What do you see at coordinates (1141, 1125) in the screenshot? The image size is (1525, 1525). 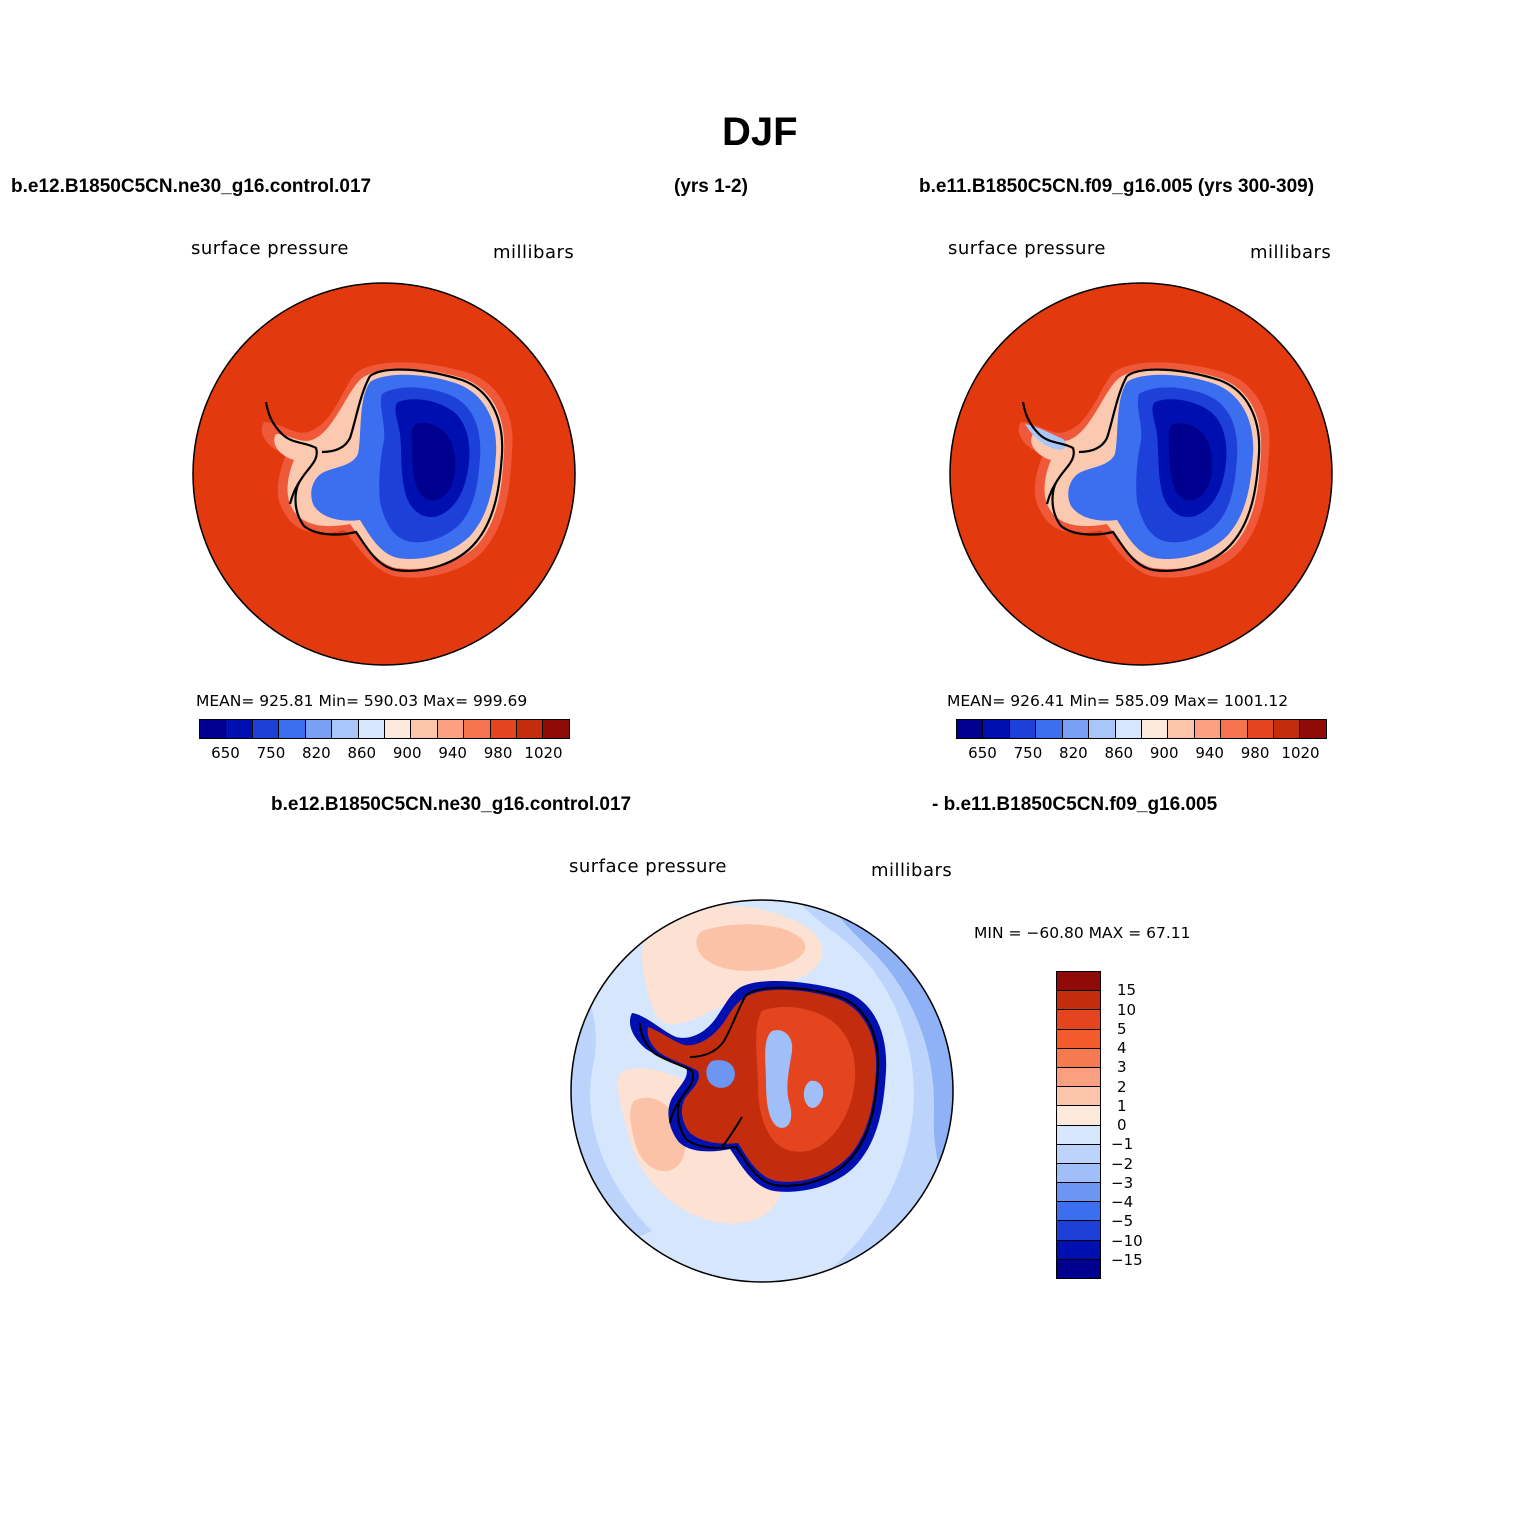 I see `diff-colorbar-ticks: 15 10 5 4 3 2 1 0 −1 −2 −3 −4 −5 −10 −15` at bounding box center [1141, 1125].